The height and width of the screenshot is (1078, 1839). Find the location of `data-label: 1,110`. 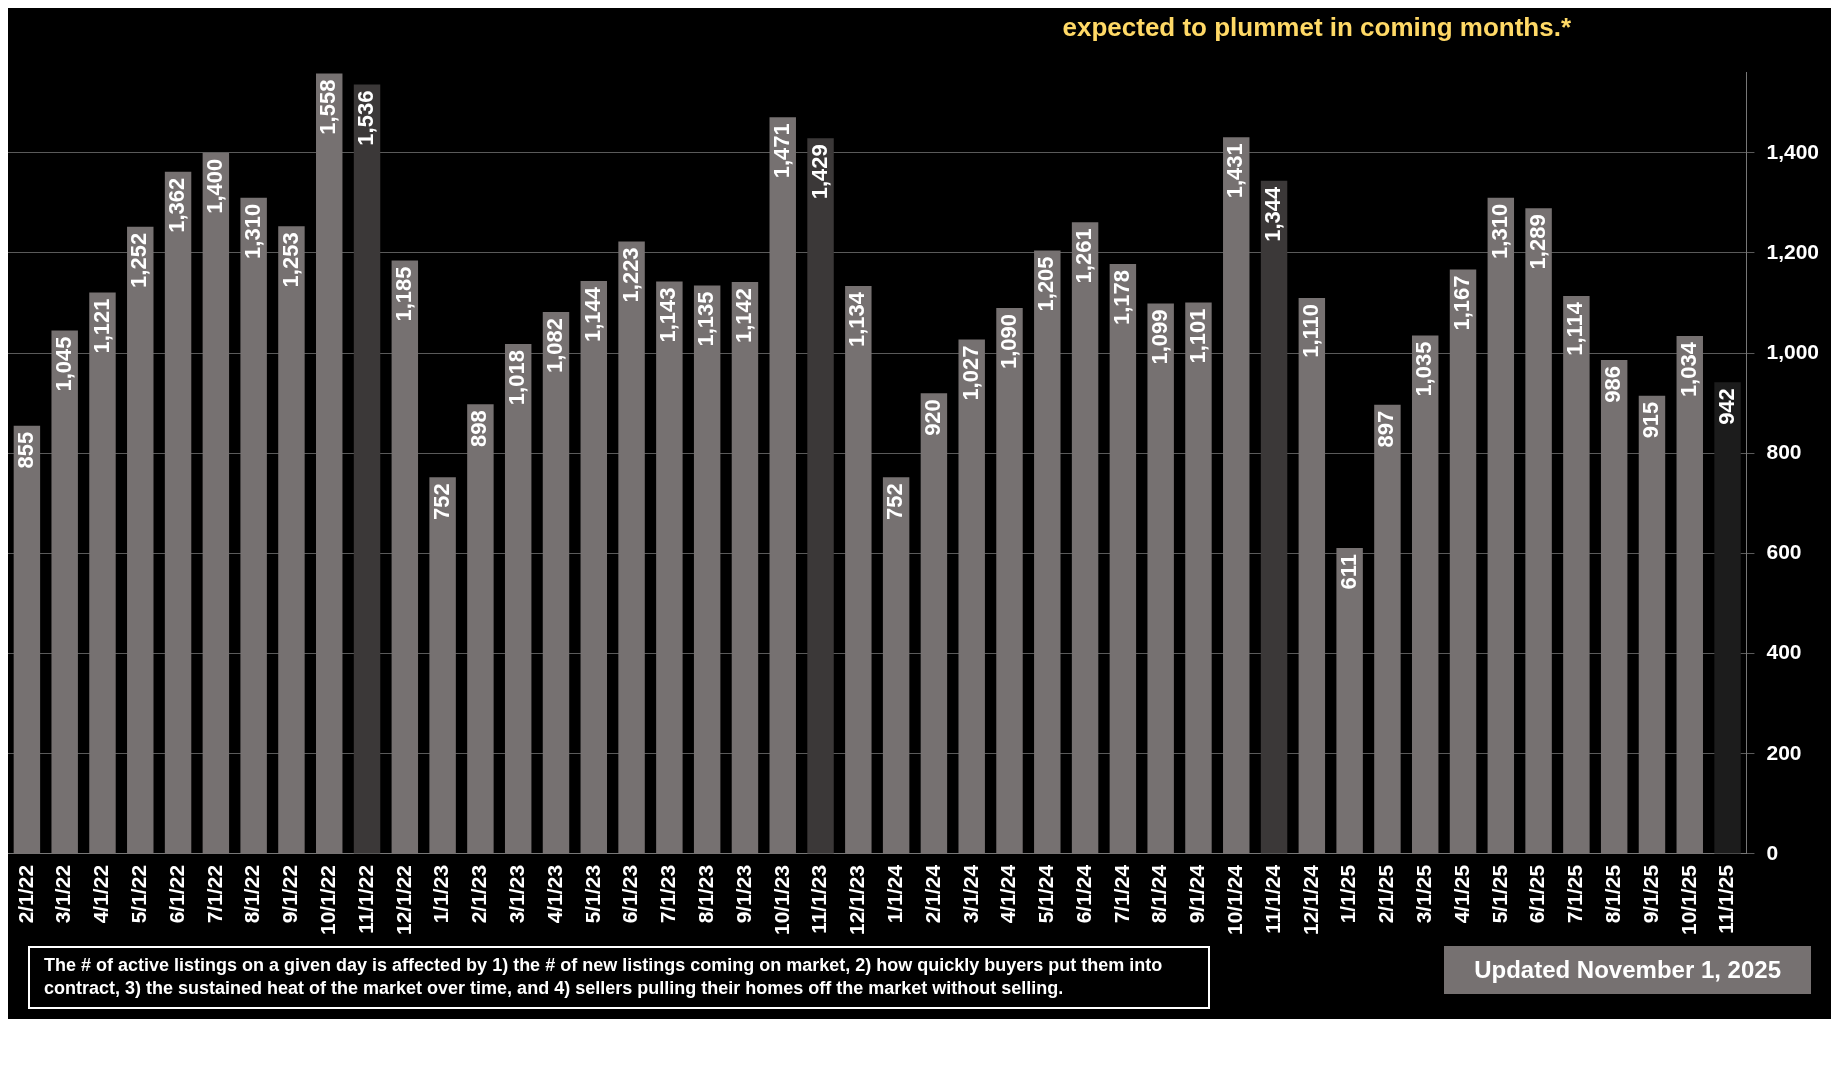

data-label: 1,110 is located at coordinates (1310, 330).